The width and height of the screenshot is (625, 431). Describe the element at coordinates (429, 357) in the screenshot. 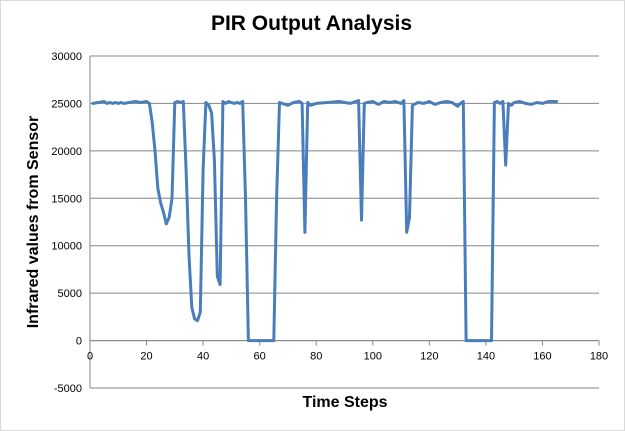

I see `x-tick-label: 120` at that location.